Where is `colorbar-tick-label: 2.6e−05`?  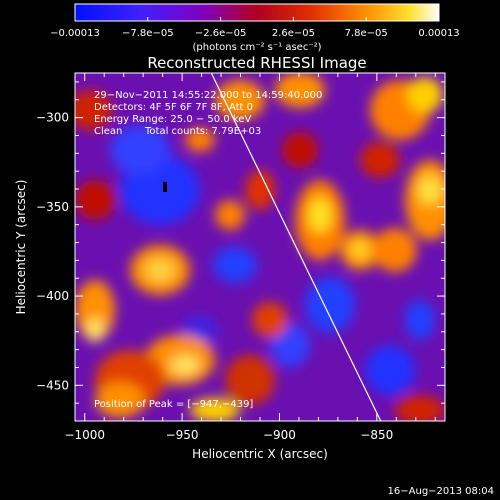 colorbar-tick-label: 2.6e−05 is located at coordinates (293, 33).